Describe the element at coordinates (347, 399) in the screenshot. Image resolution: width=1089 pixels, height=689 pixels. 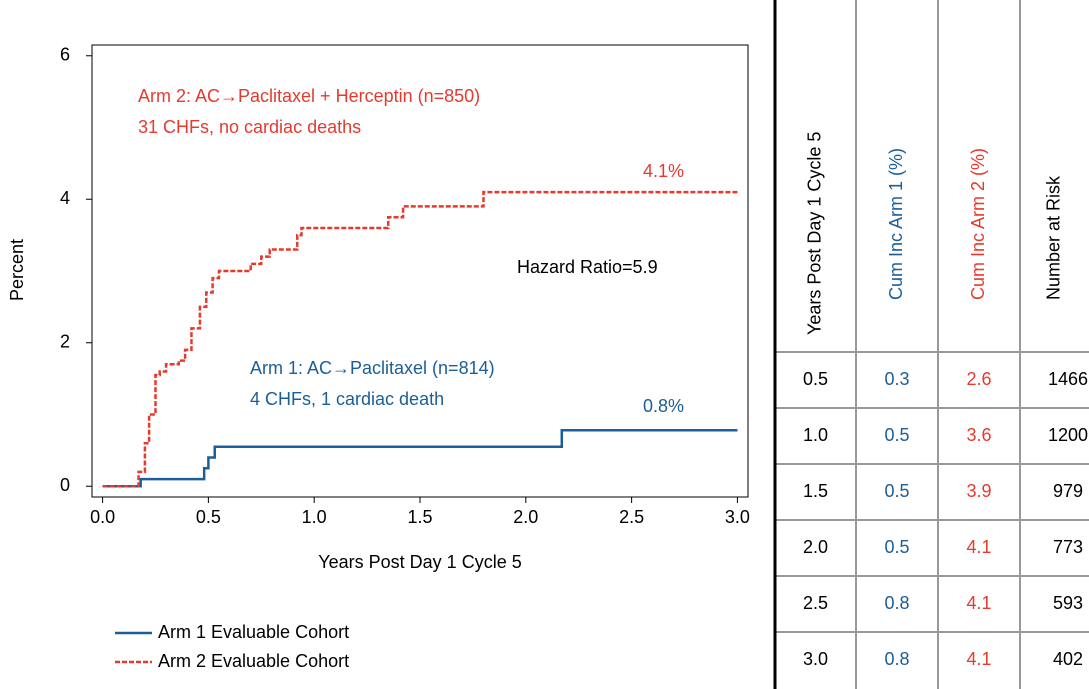
I see `annotation: 4 CHFs, 1 cardiac death` at that location.